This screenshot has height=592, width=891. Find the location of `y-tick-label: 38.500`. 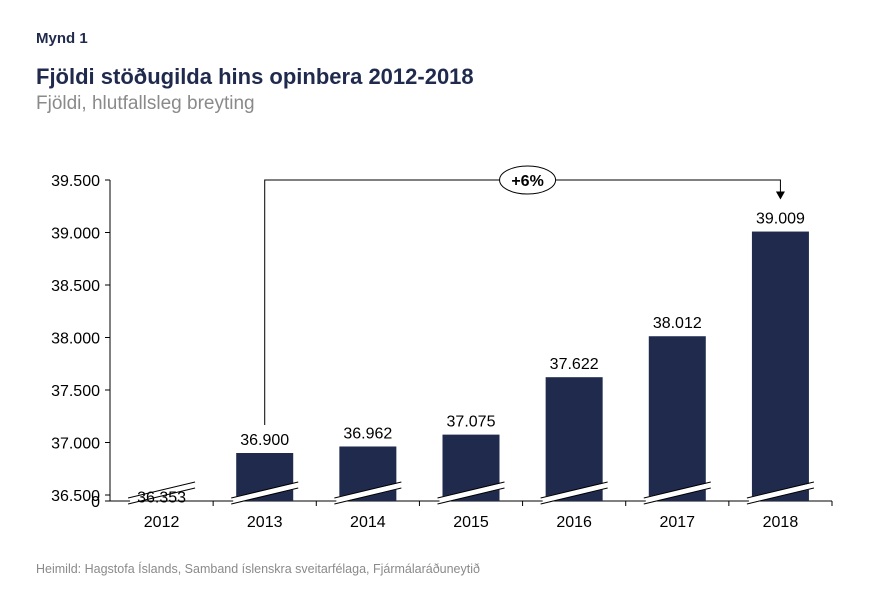

y-tick-label: 38.500 is located at coordinates (75, 286).